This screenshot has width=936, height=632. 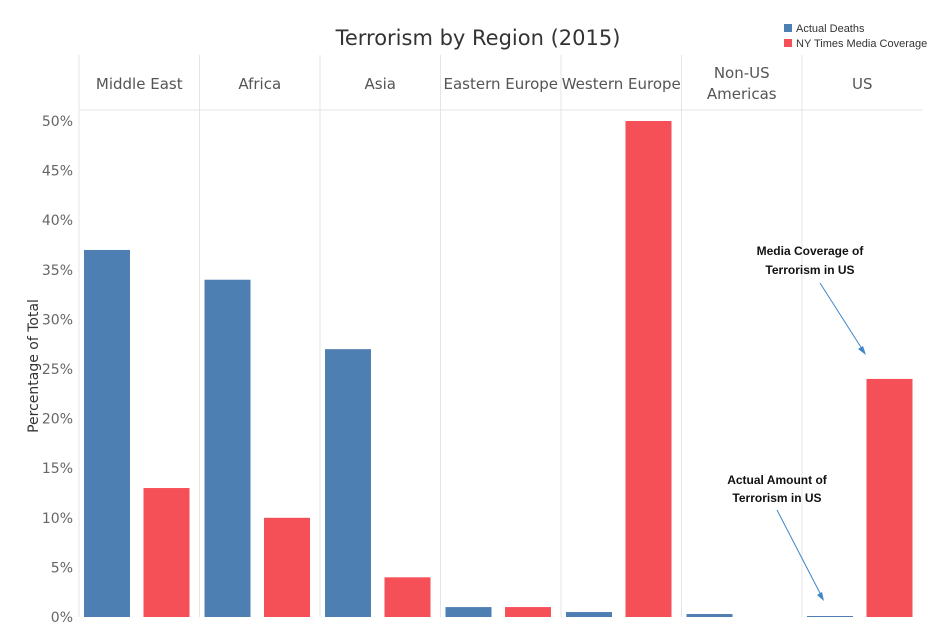 What do you see at coordinates (57, 122) in the screenshot?
I see `y-tick-label: 50%` at bounding box center [57, 122].